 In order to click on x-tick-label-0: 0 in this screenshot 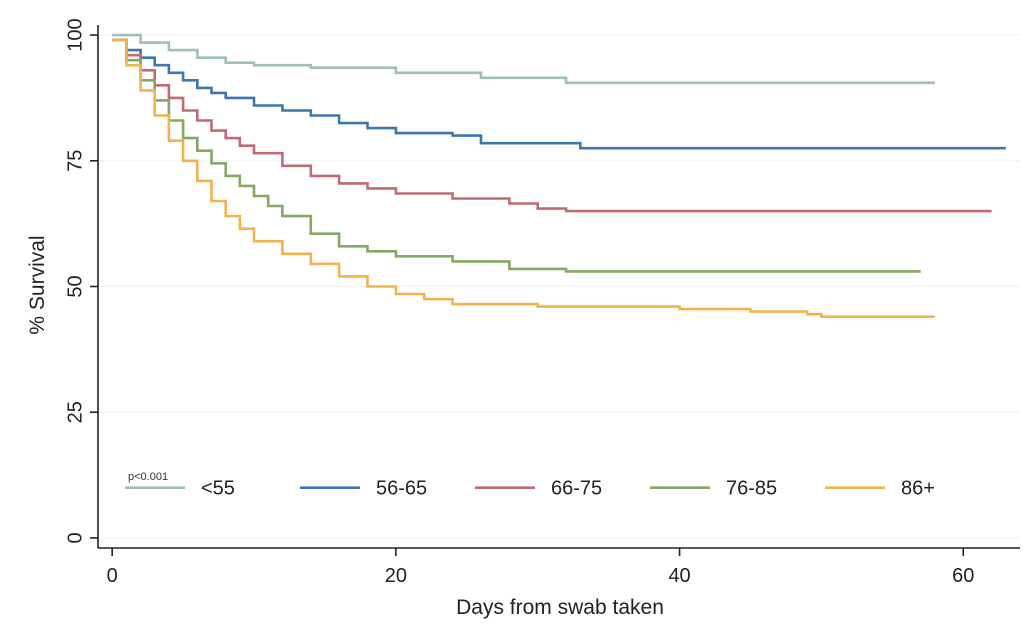, I will do `click(112, 576)`.